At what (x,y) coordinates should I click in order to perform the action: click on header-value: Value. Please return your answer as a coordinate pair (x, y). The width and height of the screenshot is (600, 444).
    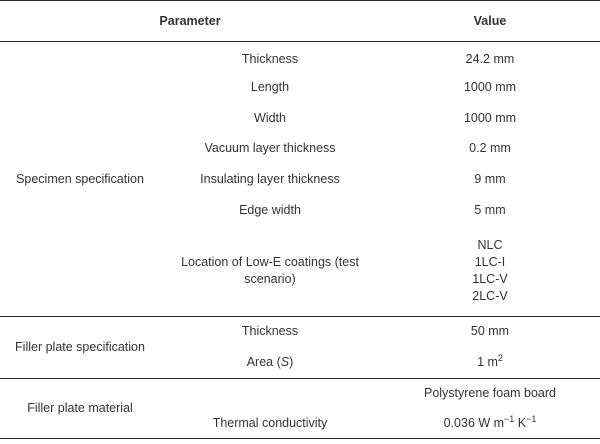
    Looking at the image, I should click on (490, 21).